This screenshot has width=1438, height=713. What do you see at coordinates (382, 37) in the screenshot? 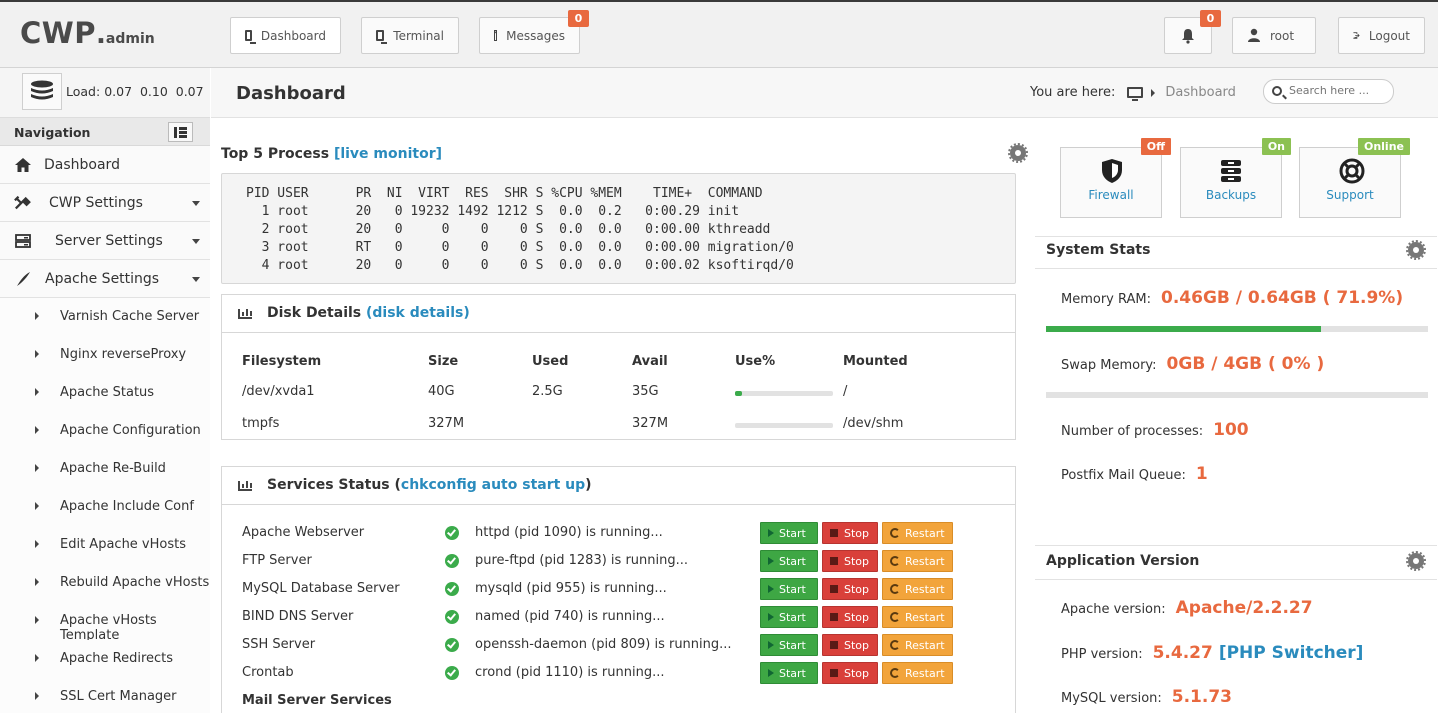
I see `terminal-icon` at bounding box center [382, 37].